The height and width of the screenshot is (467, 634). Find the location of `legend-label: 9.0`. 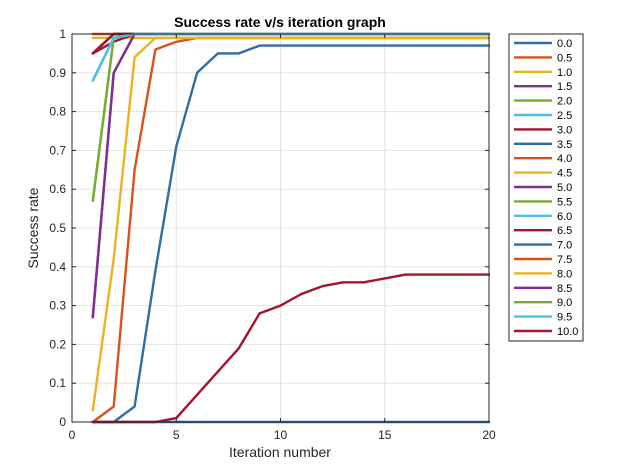

legend-label: 9.0 is located at coordinates (564, 303).